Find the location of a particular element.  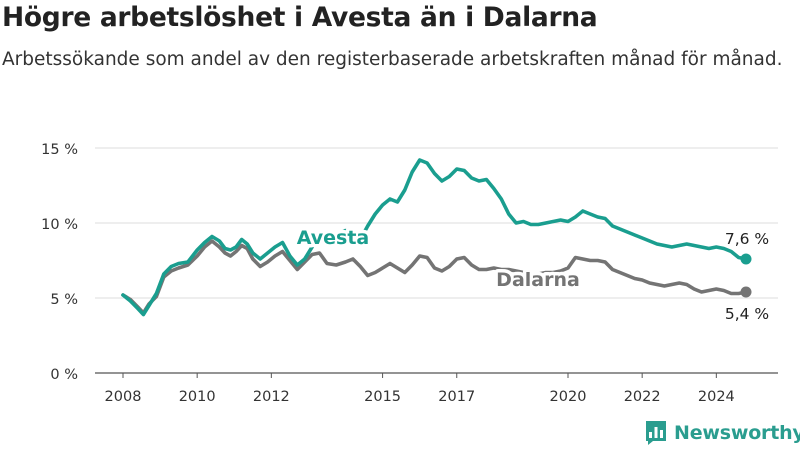

end-point-avesta is located at coordinates (746, 259).